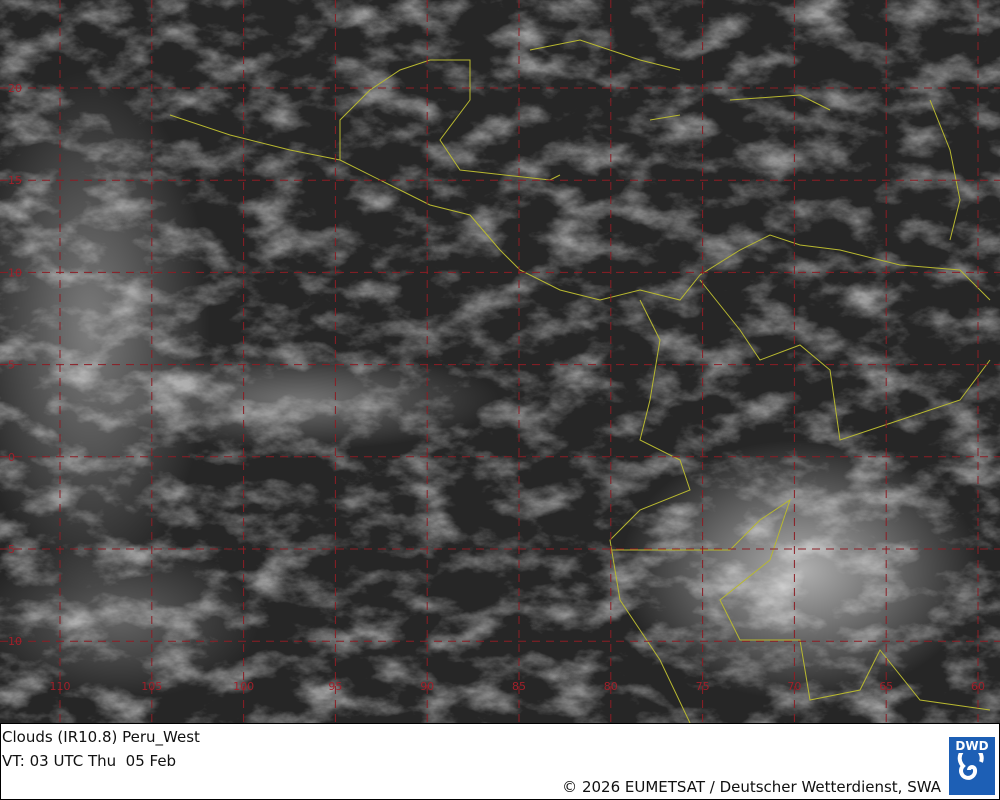 The width and height of the screenshot is (1000, 800). I want to click on latitude-label: 20, so click(15, 88).